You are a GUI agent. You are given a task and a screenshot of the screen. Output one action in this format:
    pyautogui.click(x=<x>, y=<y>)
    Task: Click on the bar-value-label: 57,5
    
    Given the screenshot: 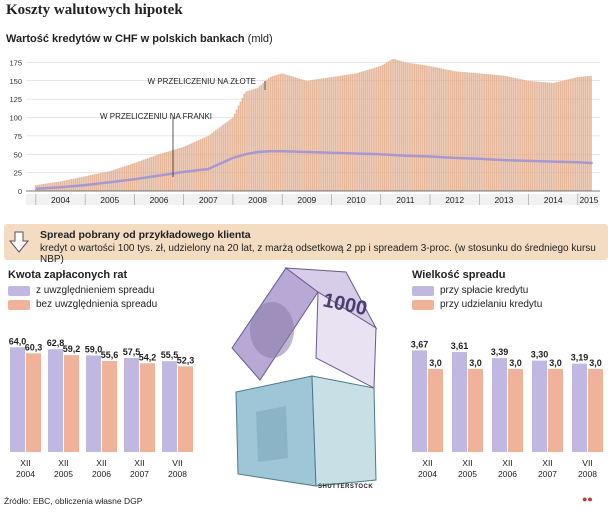 What is the action you would take?
    pyautogui.click(x=132, y=352)
    